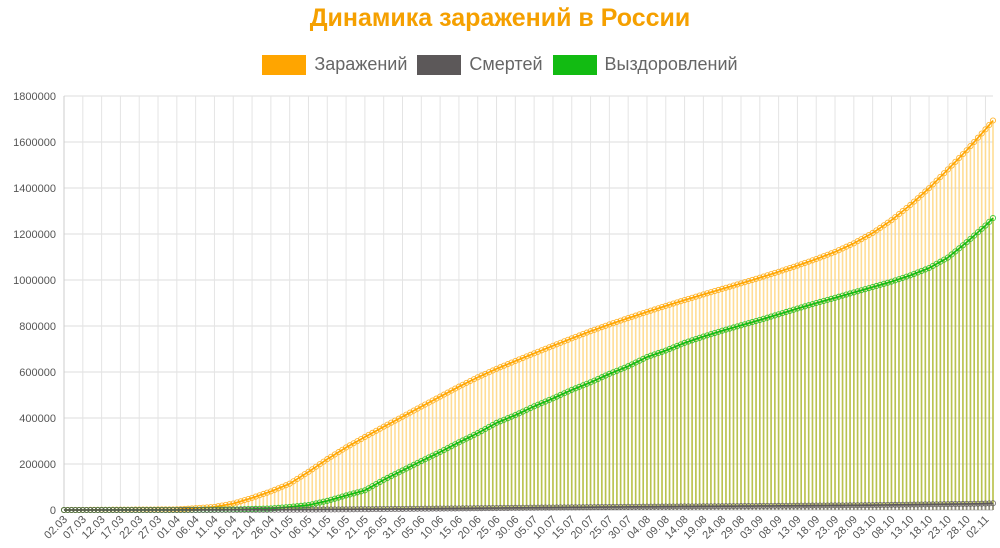 Image resolution: width=1000 pixels, height=548 pixels. What do you see at coordinates (37, 419) in the screenshot?
I see `y-tick-label: 400000` at bounding box center [37, 419].